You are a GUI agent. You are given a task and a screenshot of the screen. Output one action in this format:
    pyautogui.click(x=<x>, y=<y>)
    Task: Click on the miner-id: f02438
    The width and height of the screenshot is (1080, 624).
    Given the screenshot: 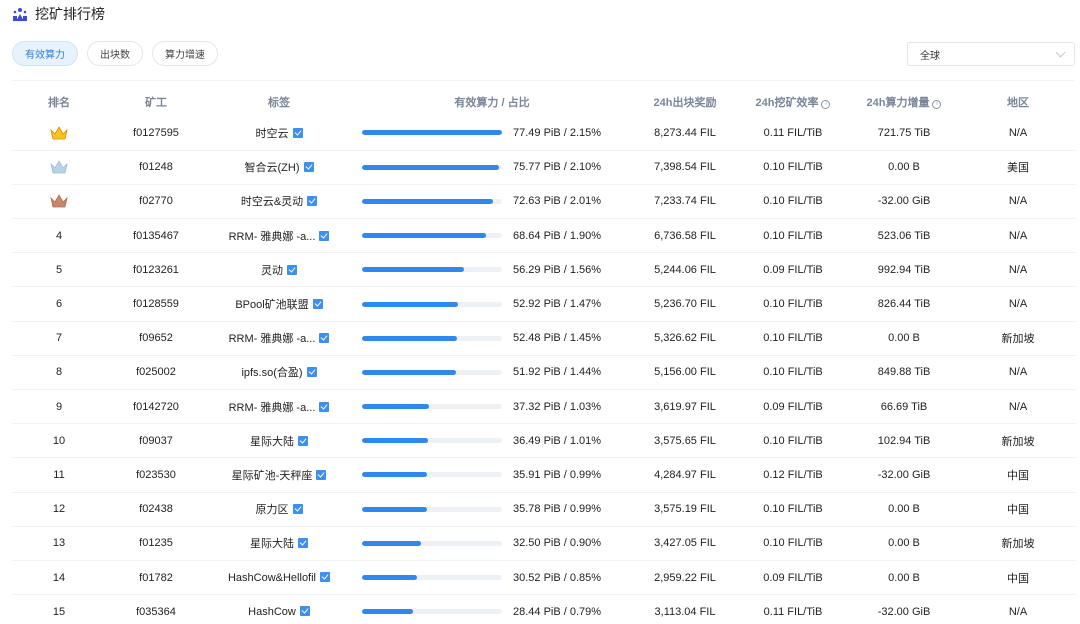 What is the action you would take?
    pyautogui.click(x=156, y=509)
    